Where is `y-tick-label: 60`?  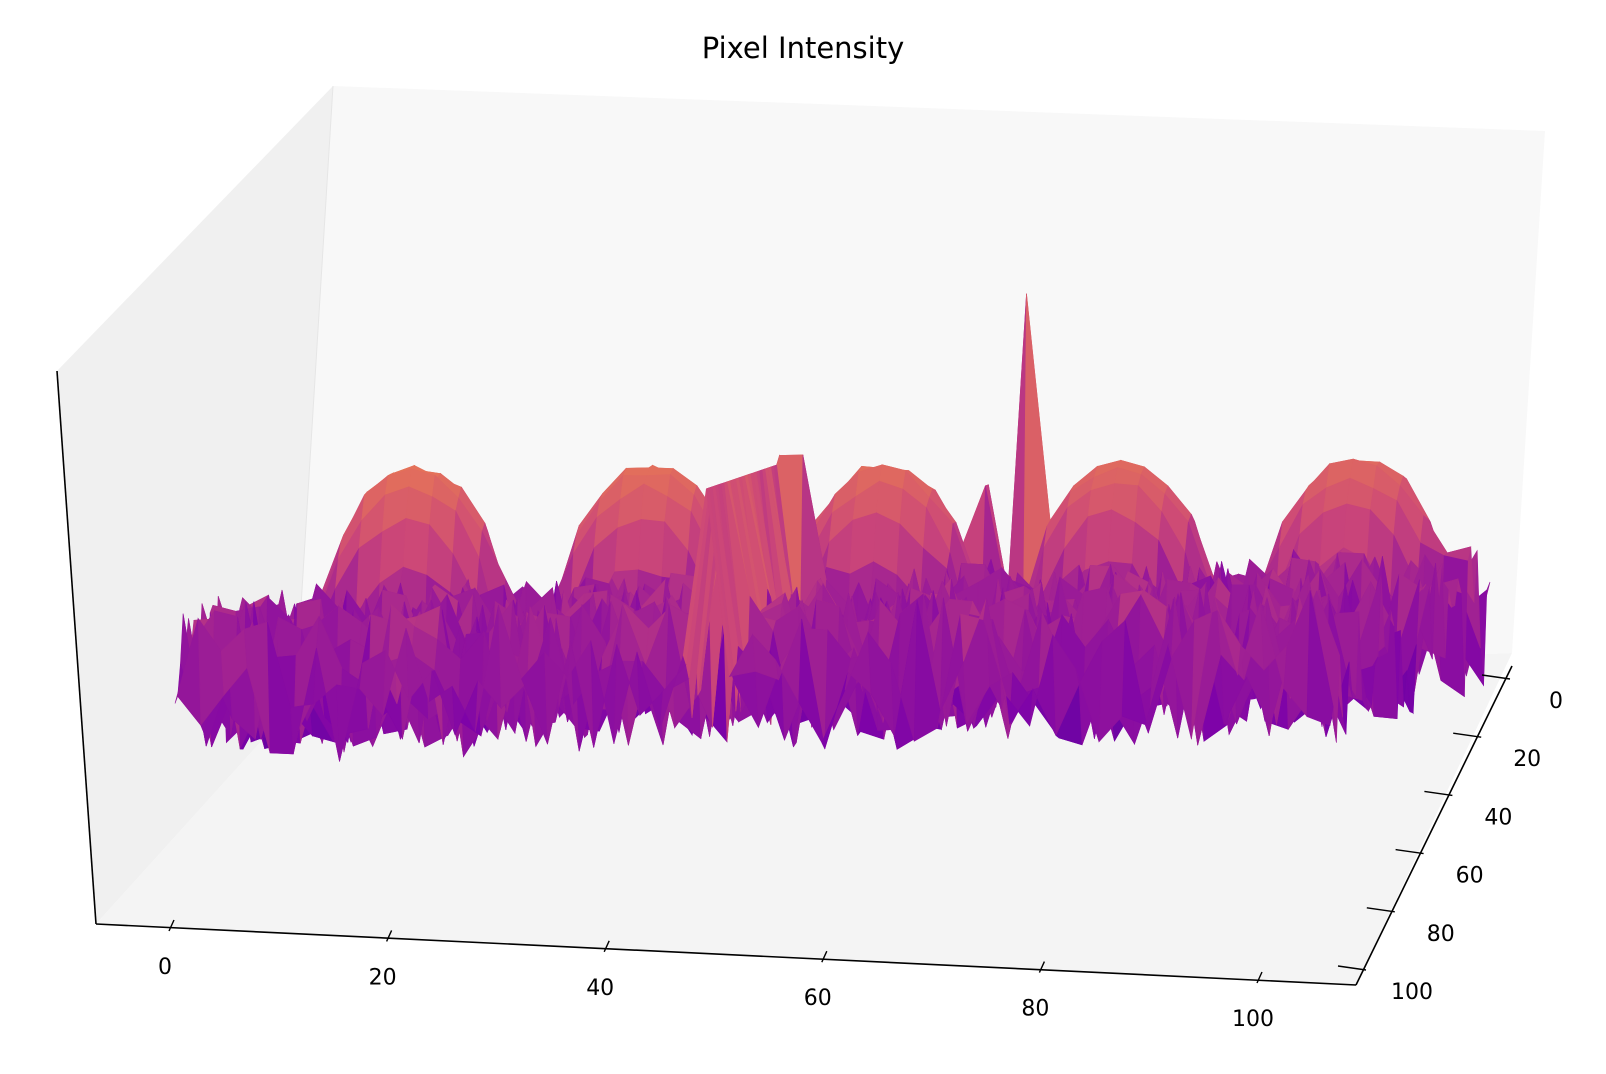 y-tick-label: 60 is located at coordinates (1470, 876).